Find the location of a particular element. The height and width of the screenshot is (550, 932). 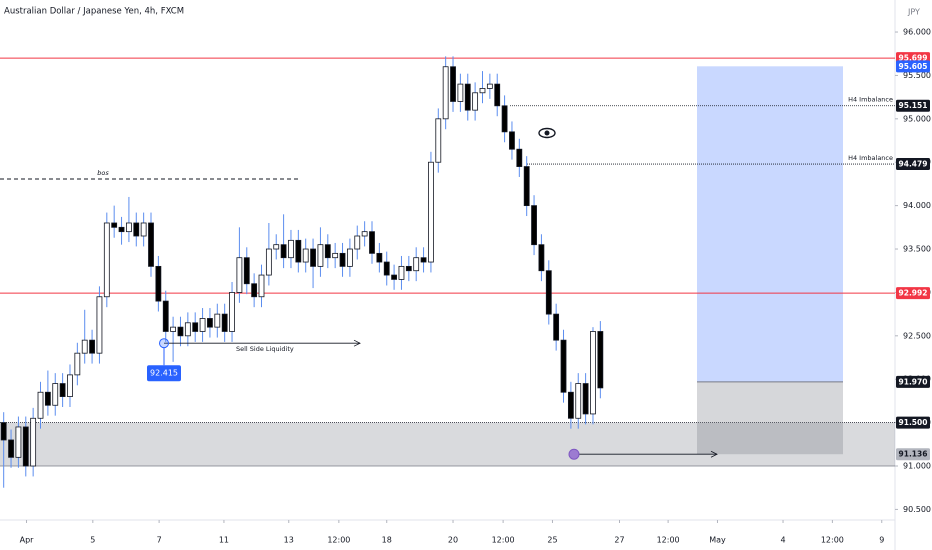

x-tick-label: 12:00 is located at coordinates (503, 540).